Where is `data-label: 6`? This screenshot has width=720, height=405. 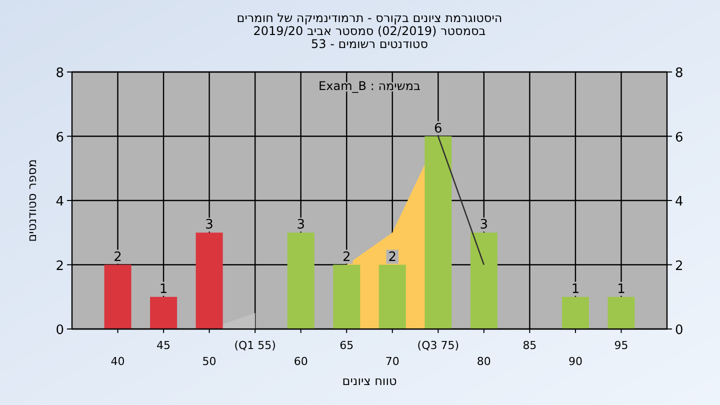
data-label: 6 is located at coordinates (438, 128).